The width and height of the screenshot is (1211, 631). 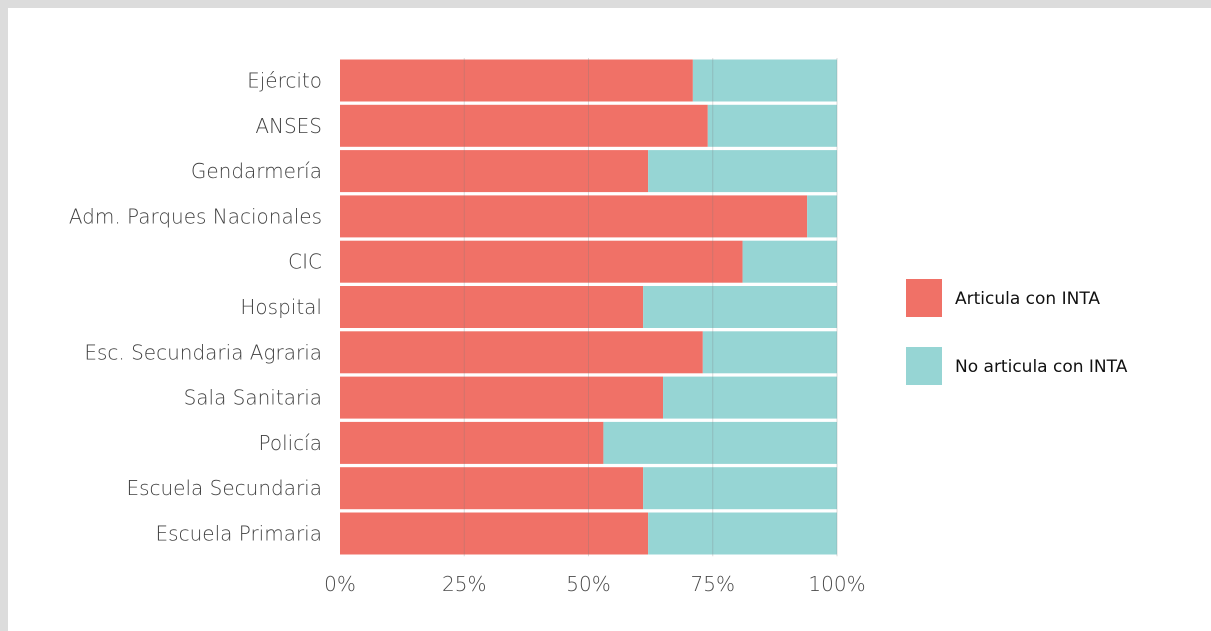 What do you see at coordinates (256, 171) in the screenshot?
I see `category-label: Gendarmería` at bounding box center [256, 171].